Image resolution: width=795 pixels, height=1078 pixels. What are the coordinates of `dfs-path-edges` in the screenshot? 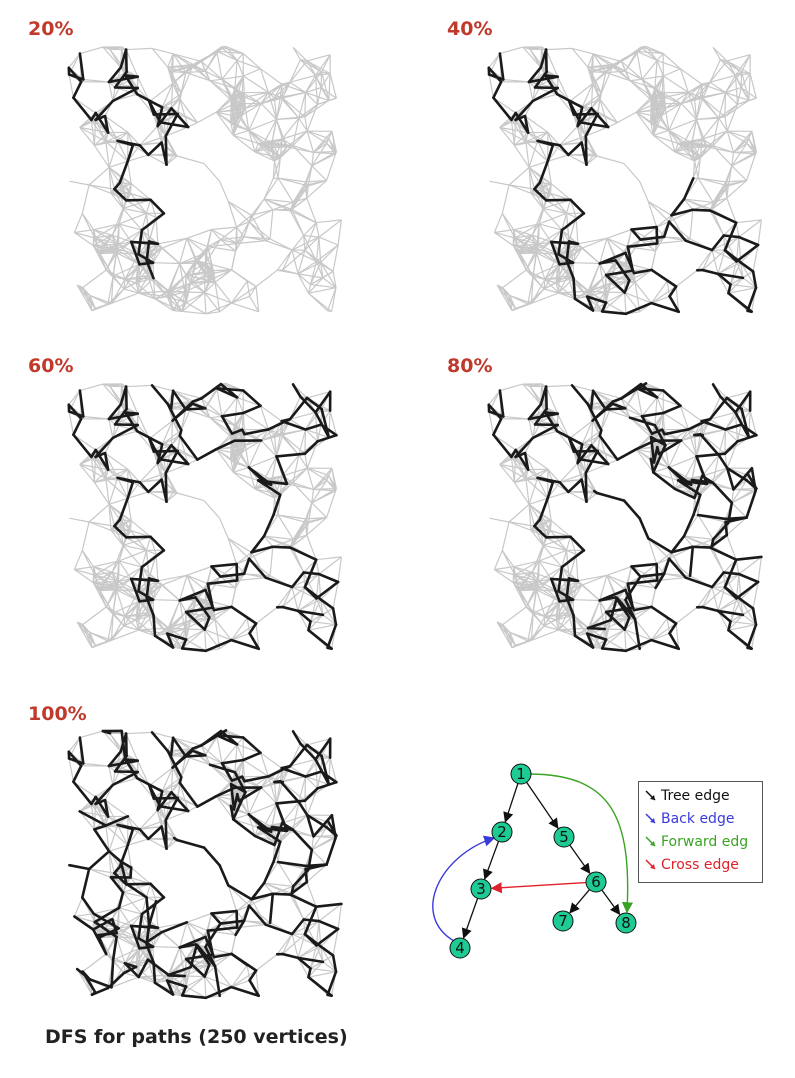 It's located at (128, 164).